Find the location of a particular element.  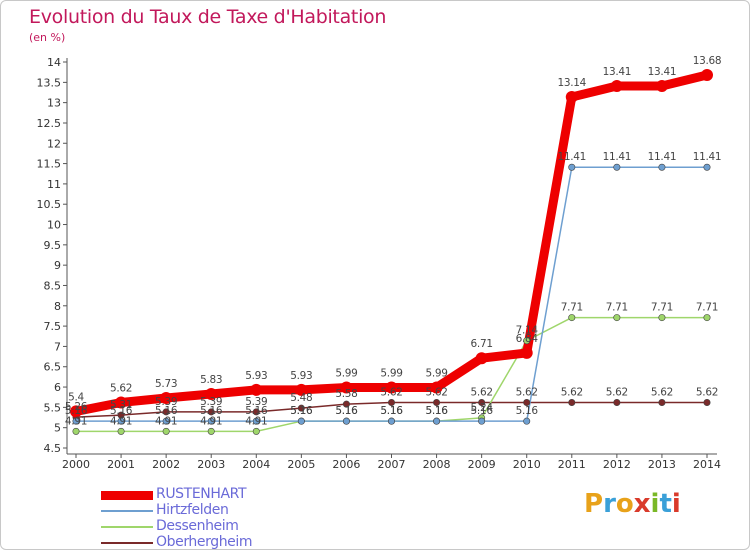

data-label-rustenhart: 6.71 is located at coordinates (482, 344).